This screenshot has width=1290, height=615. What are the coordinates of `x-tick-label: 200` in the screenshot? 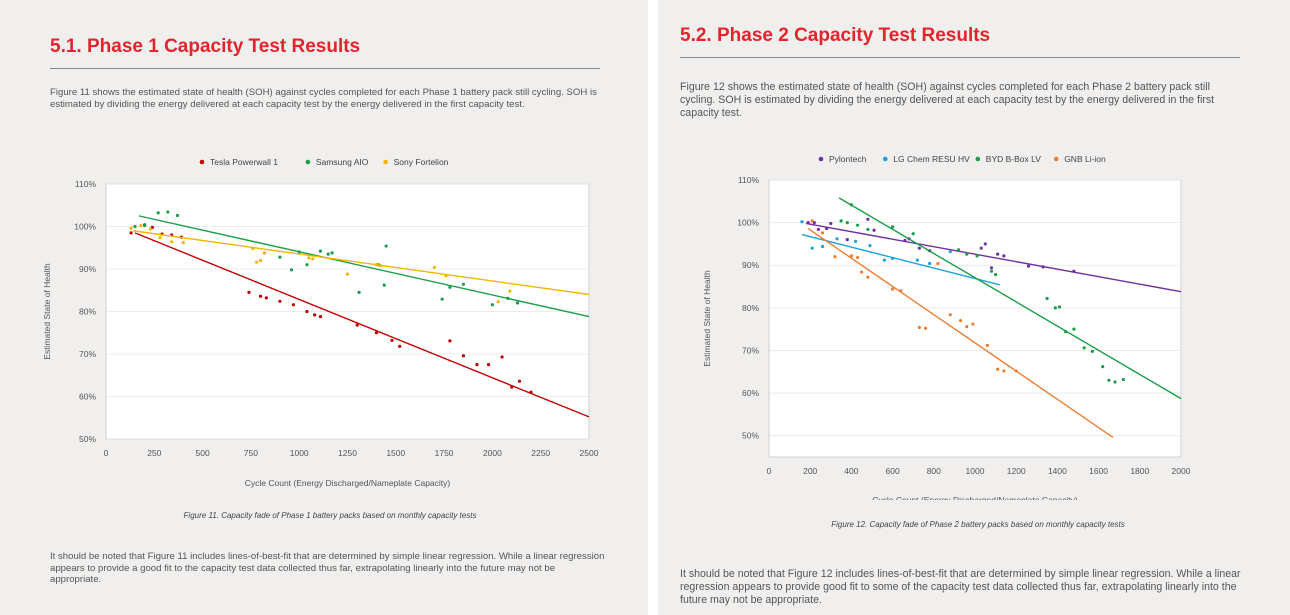 It's located at (810, 471).